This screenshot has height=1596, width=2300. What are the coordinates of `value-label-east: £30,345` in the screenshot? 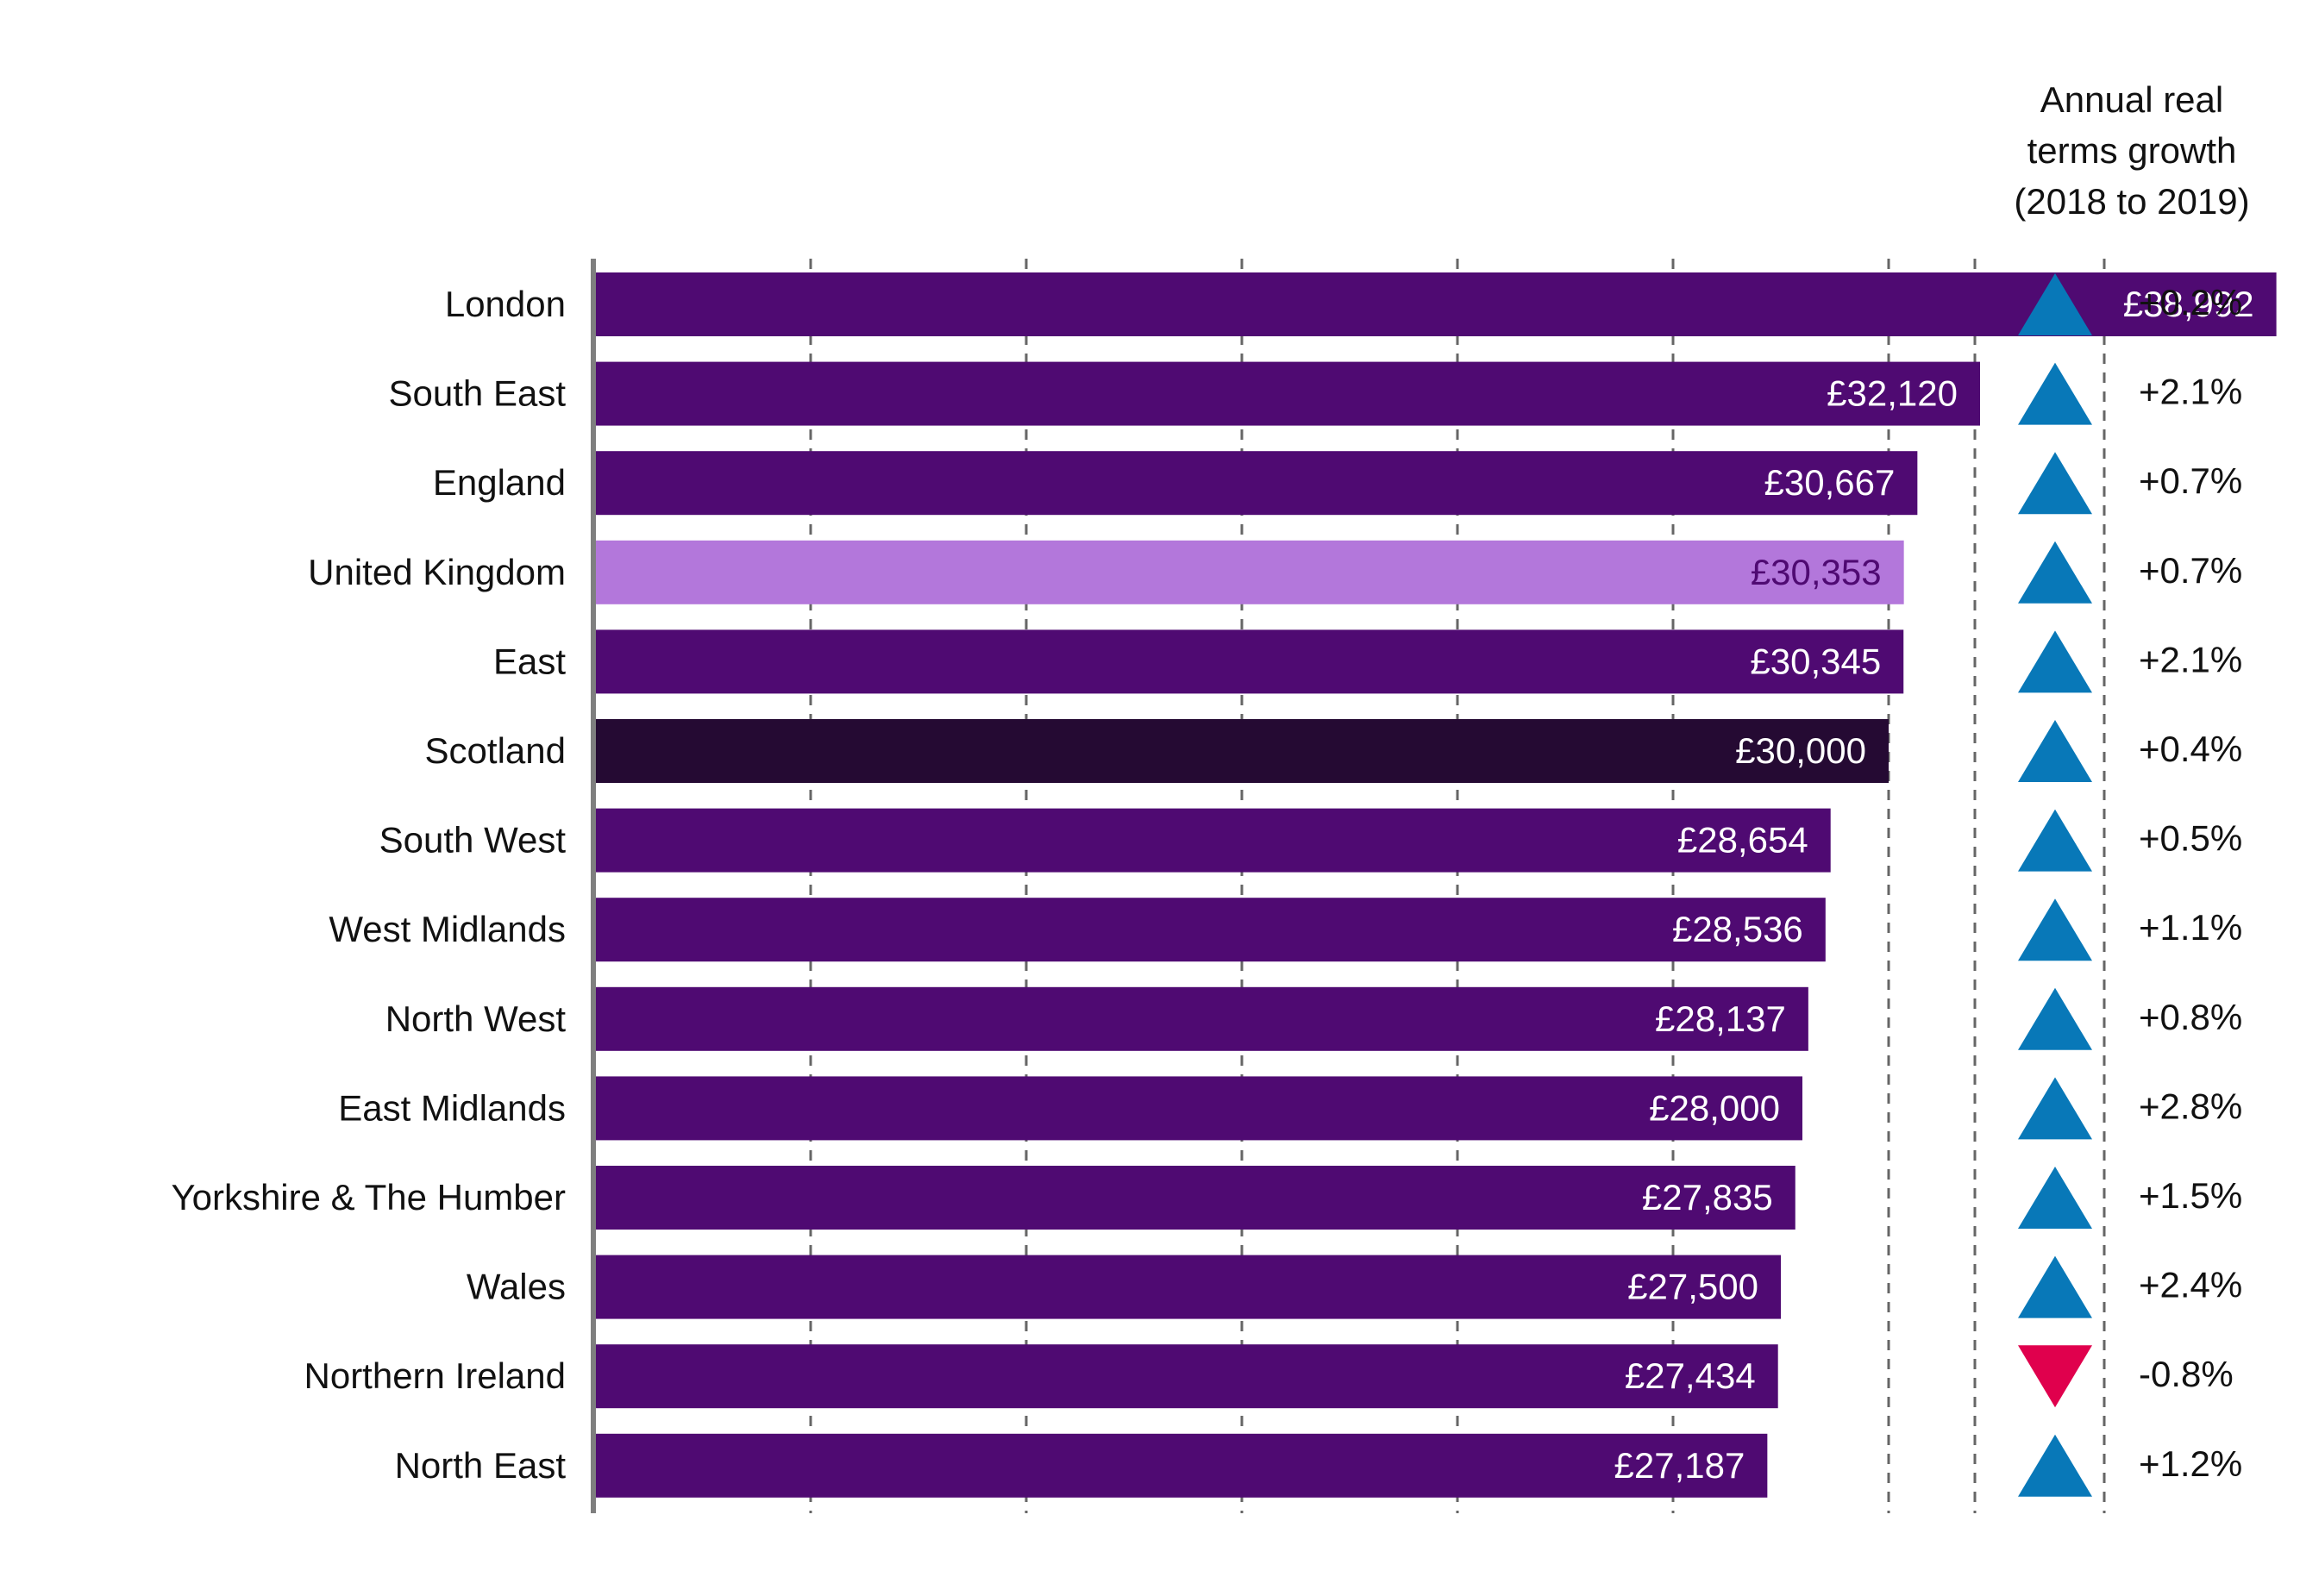 It's located at (1815, 661).